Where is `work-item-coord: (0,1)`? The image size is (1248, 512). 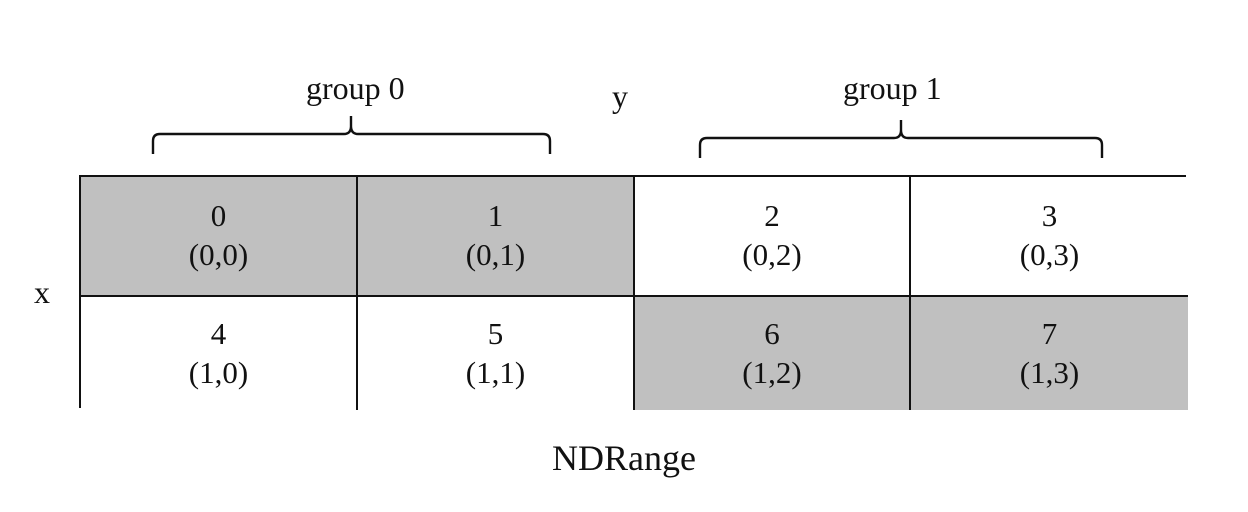
work-item-coord: (0,1) is located at coordinates (495, 254).